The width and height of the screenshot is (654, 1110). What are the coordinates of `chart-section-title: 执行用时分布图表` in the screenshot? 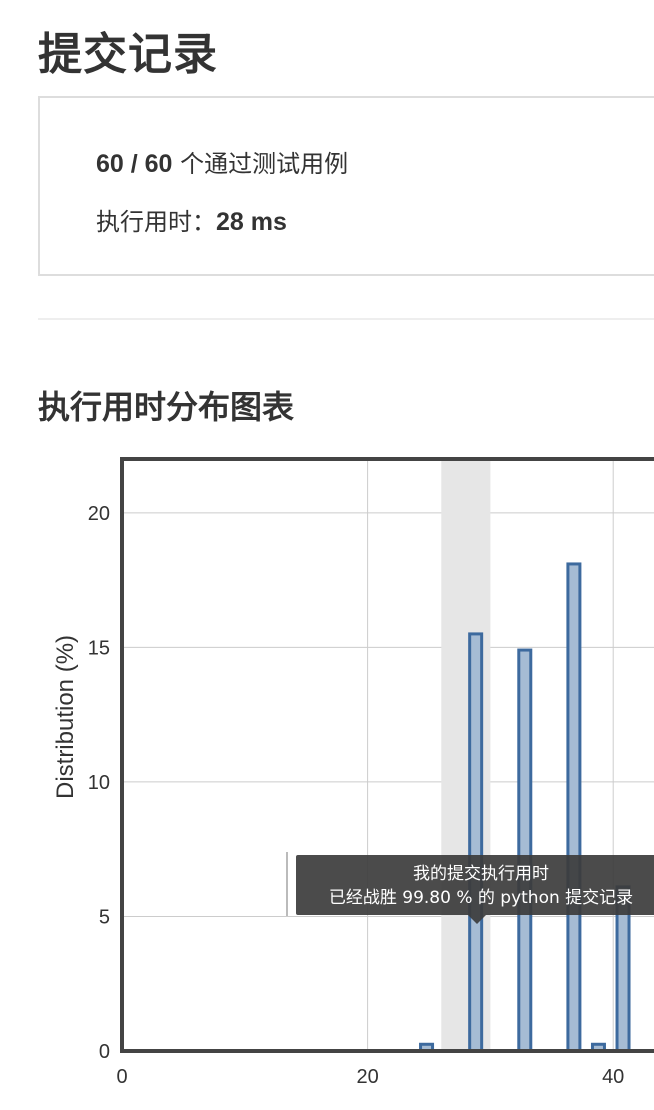 It's located at (166, 407).